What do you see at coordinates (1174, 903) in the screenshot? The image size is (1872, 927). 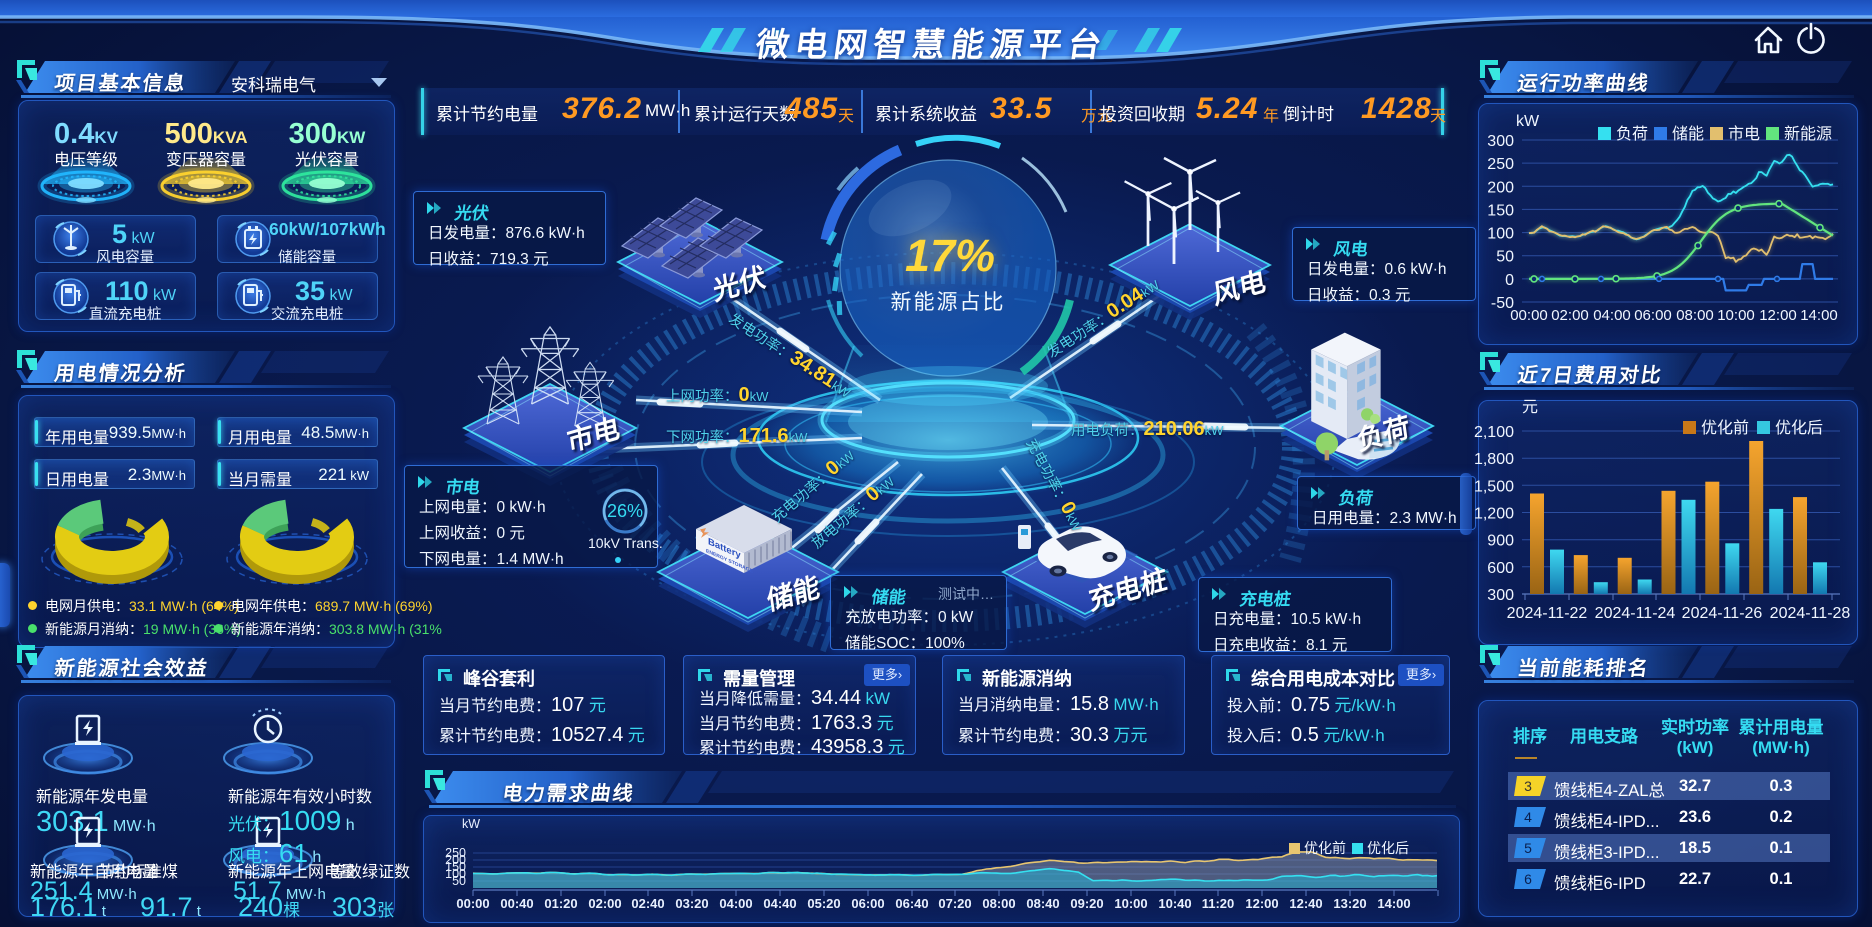 I see `svg-text: 10:40` at bounding box center [1174, 903].